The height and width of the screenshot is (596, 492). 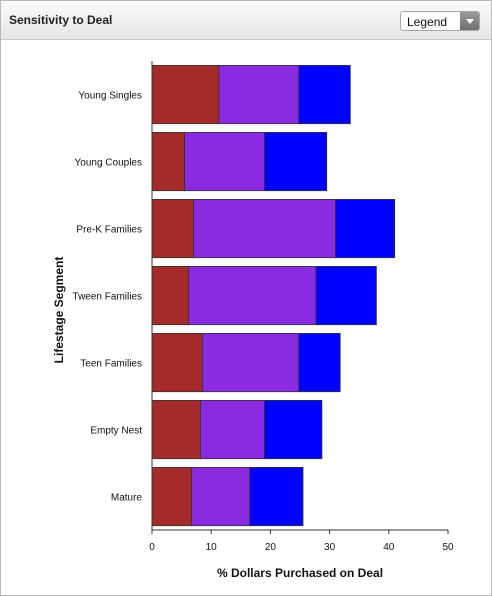 I want to click on y-tick-label: Young Couples, so click(x=108, y=163).